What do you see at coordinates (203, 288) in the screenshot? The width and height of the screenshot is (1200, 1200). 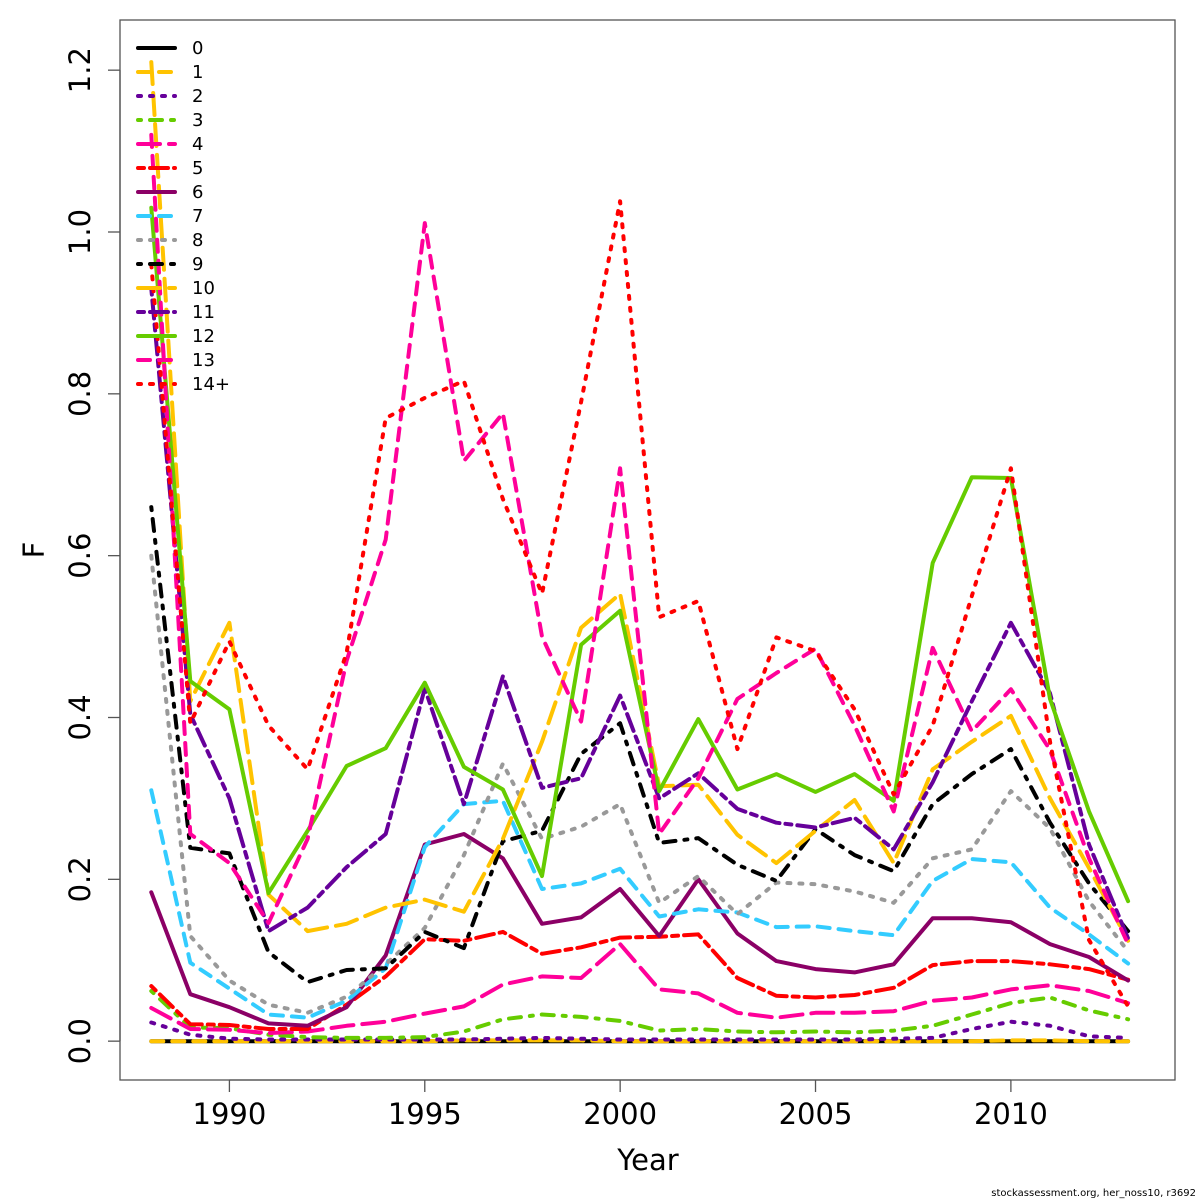 I see `legend-label: 10` at bounding box center [203, 288].